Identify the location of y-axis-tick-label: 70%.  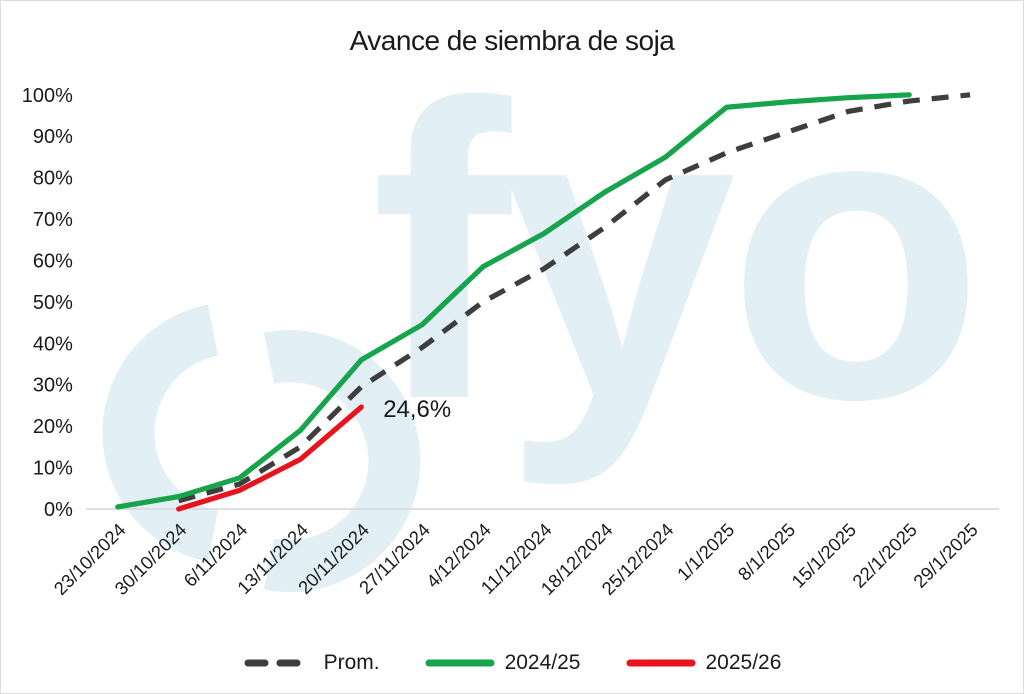
(53, 220).